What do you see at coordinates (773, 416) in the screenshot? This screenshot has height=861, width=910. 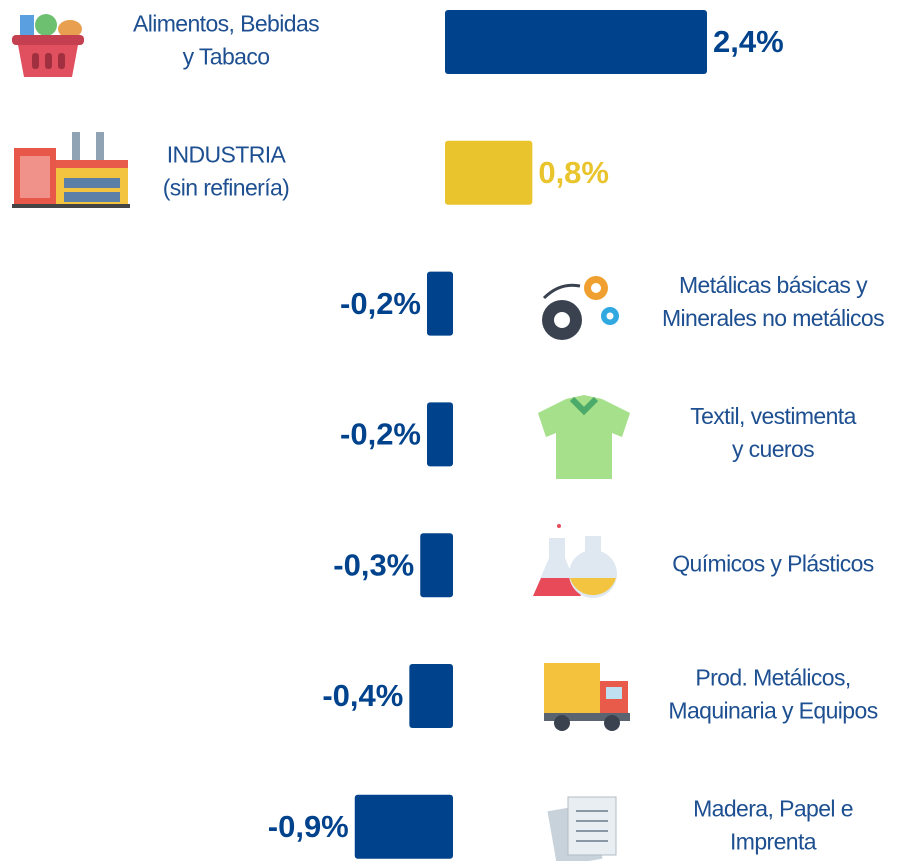 I see `category-label: Textil, vestimenta` at bounding box center [773, 416].